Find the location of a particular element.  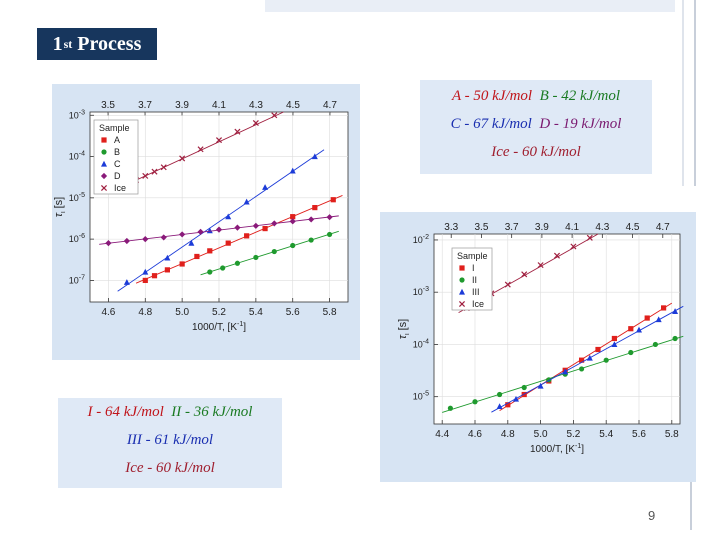

energy-ice-top: Ice - 60 kJ/mol is located at coordinates (536, 152).